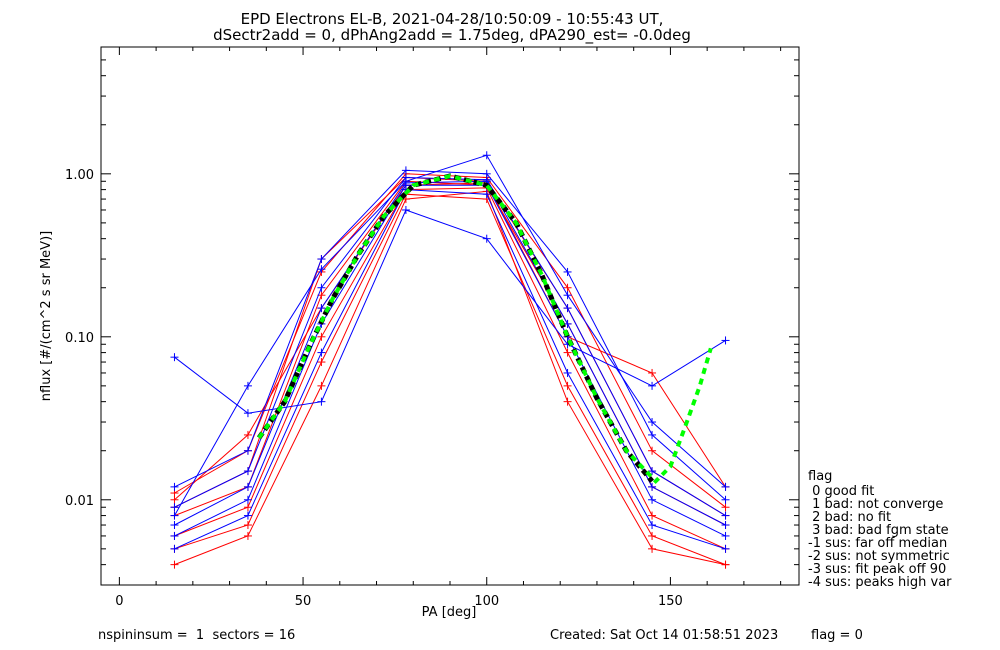 The height and width of the screenshot is (650, 1000). What do you see at coordinates (119, 601) in the screenshot?
I see `x-tick-label: 0` at bounding box center [119, 601].